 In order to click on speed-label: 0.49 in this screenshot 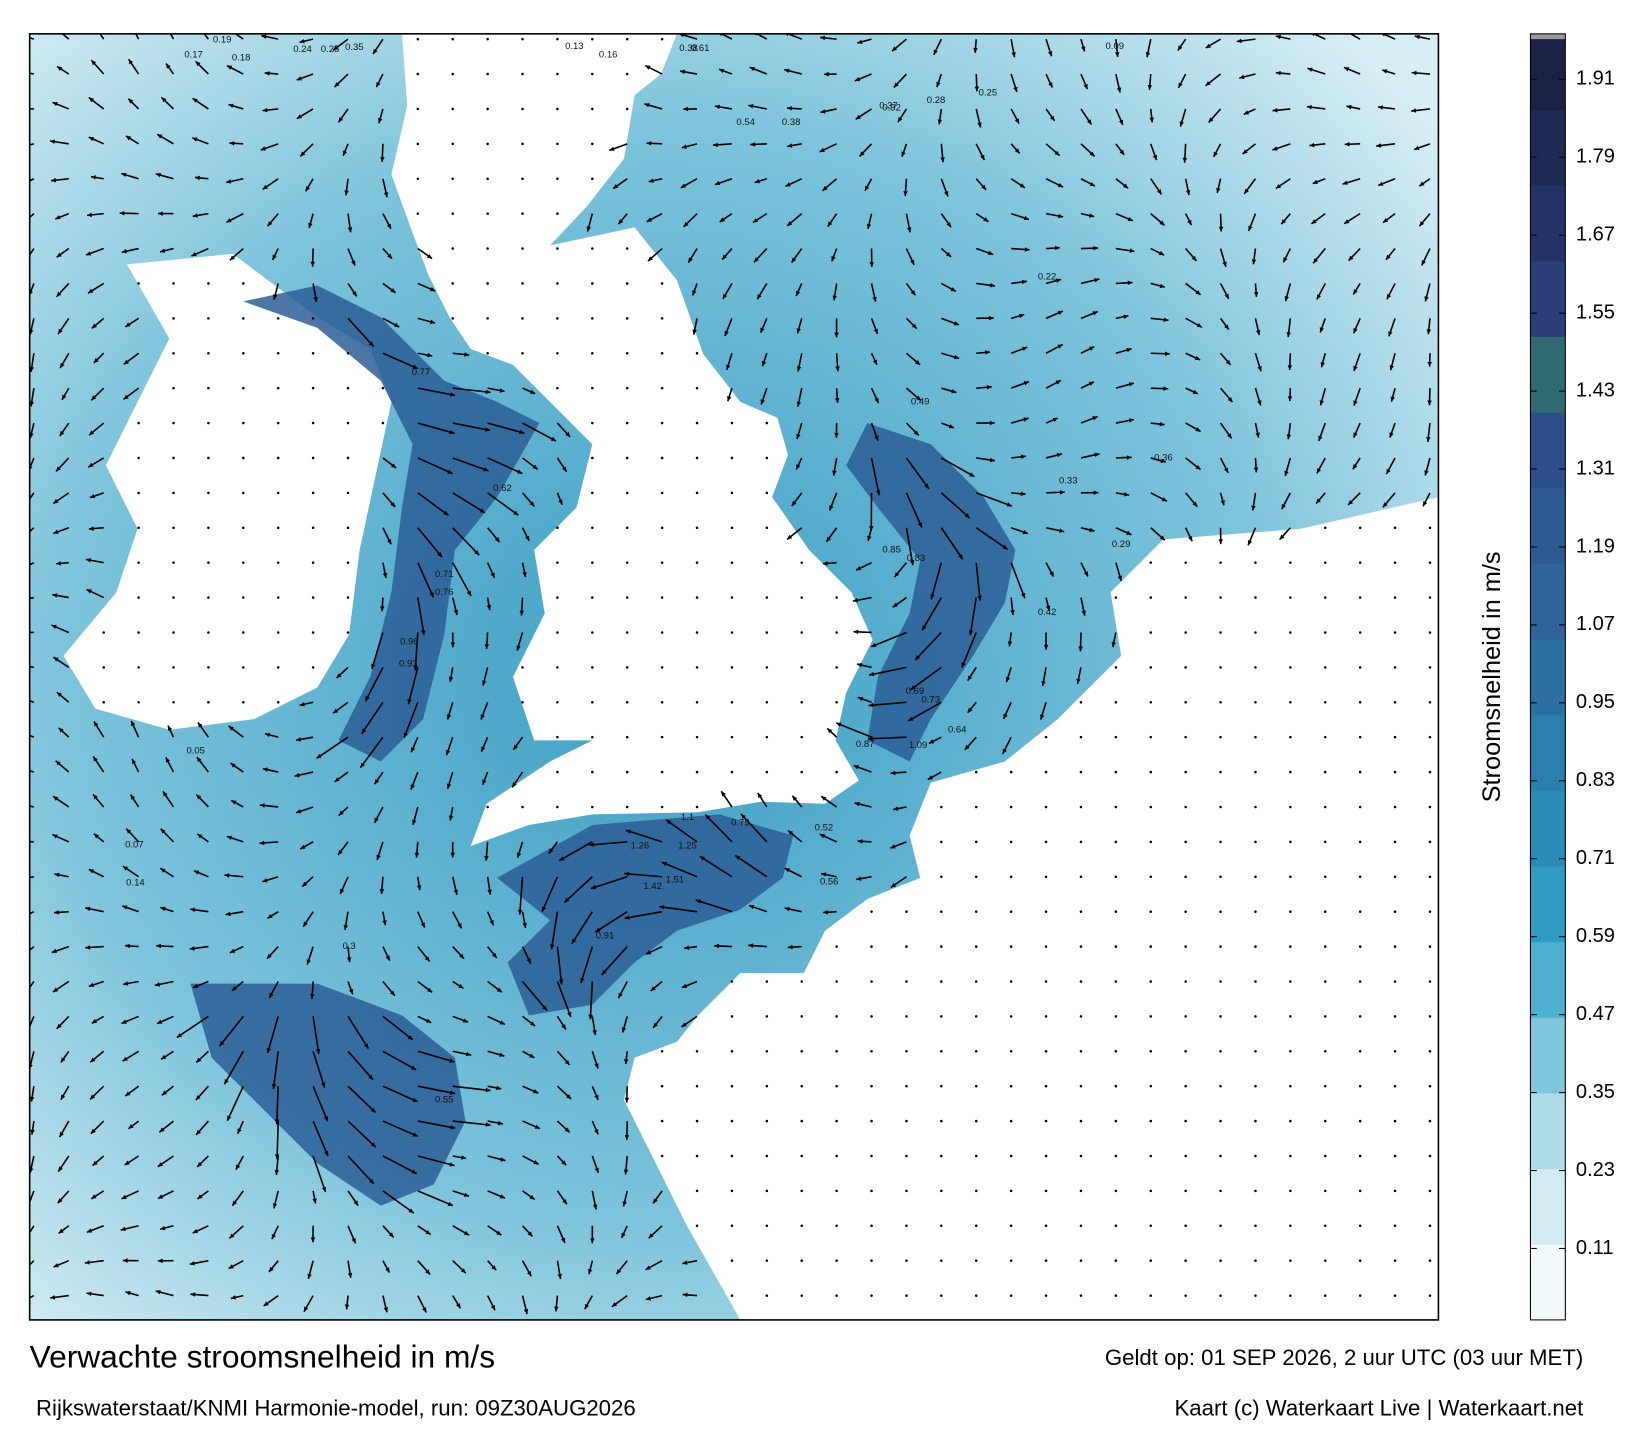, I will do `click(920, 401)`.